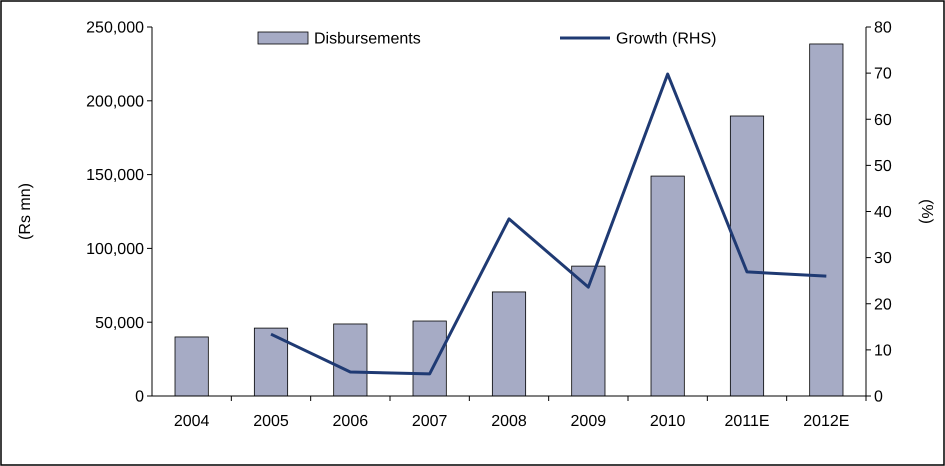 Image resolution: width=945 pixels, height=466 pixels. I want to click on y-axis-title: (Rs mn), so click(25, 211).